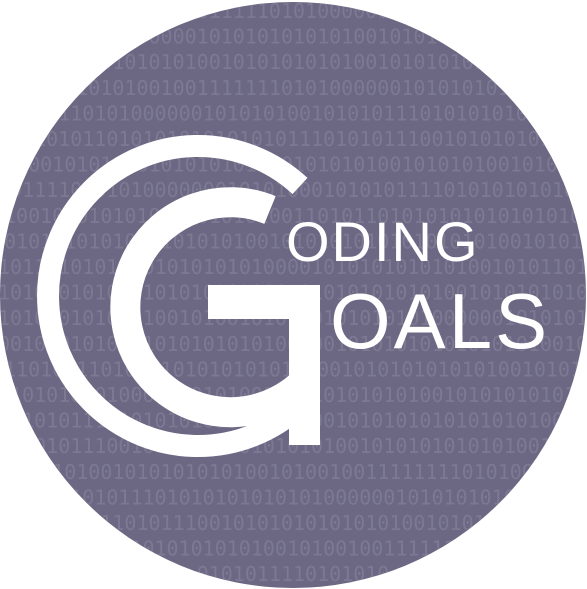 This screenshot has height=589, width=587. Describe the element at coordinates (440, 321) in the screenshot. I see `logo-word-oals: OALS` at that location.